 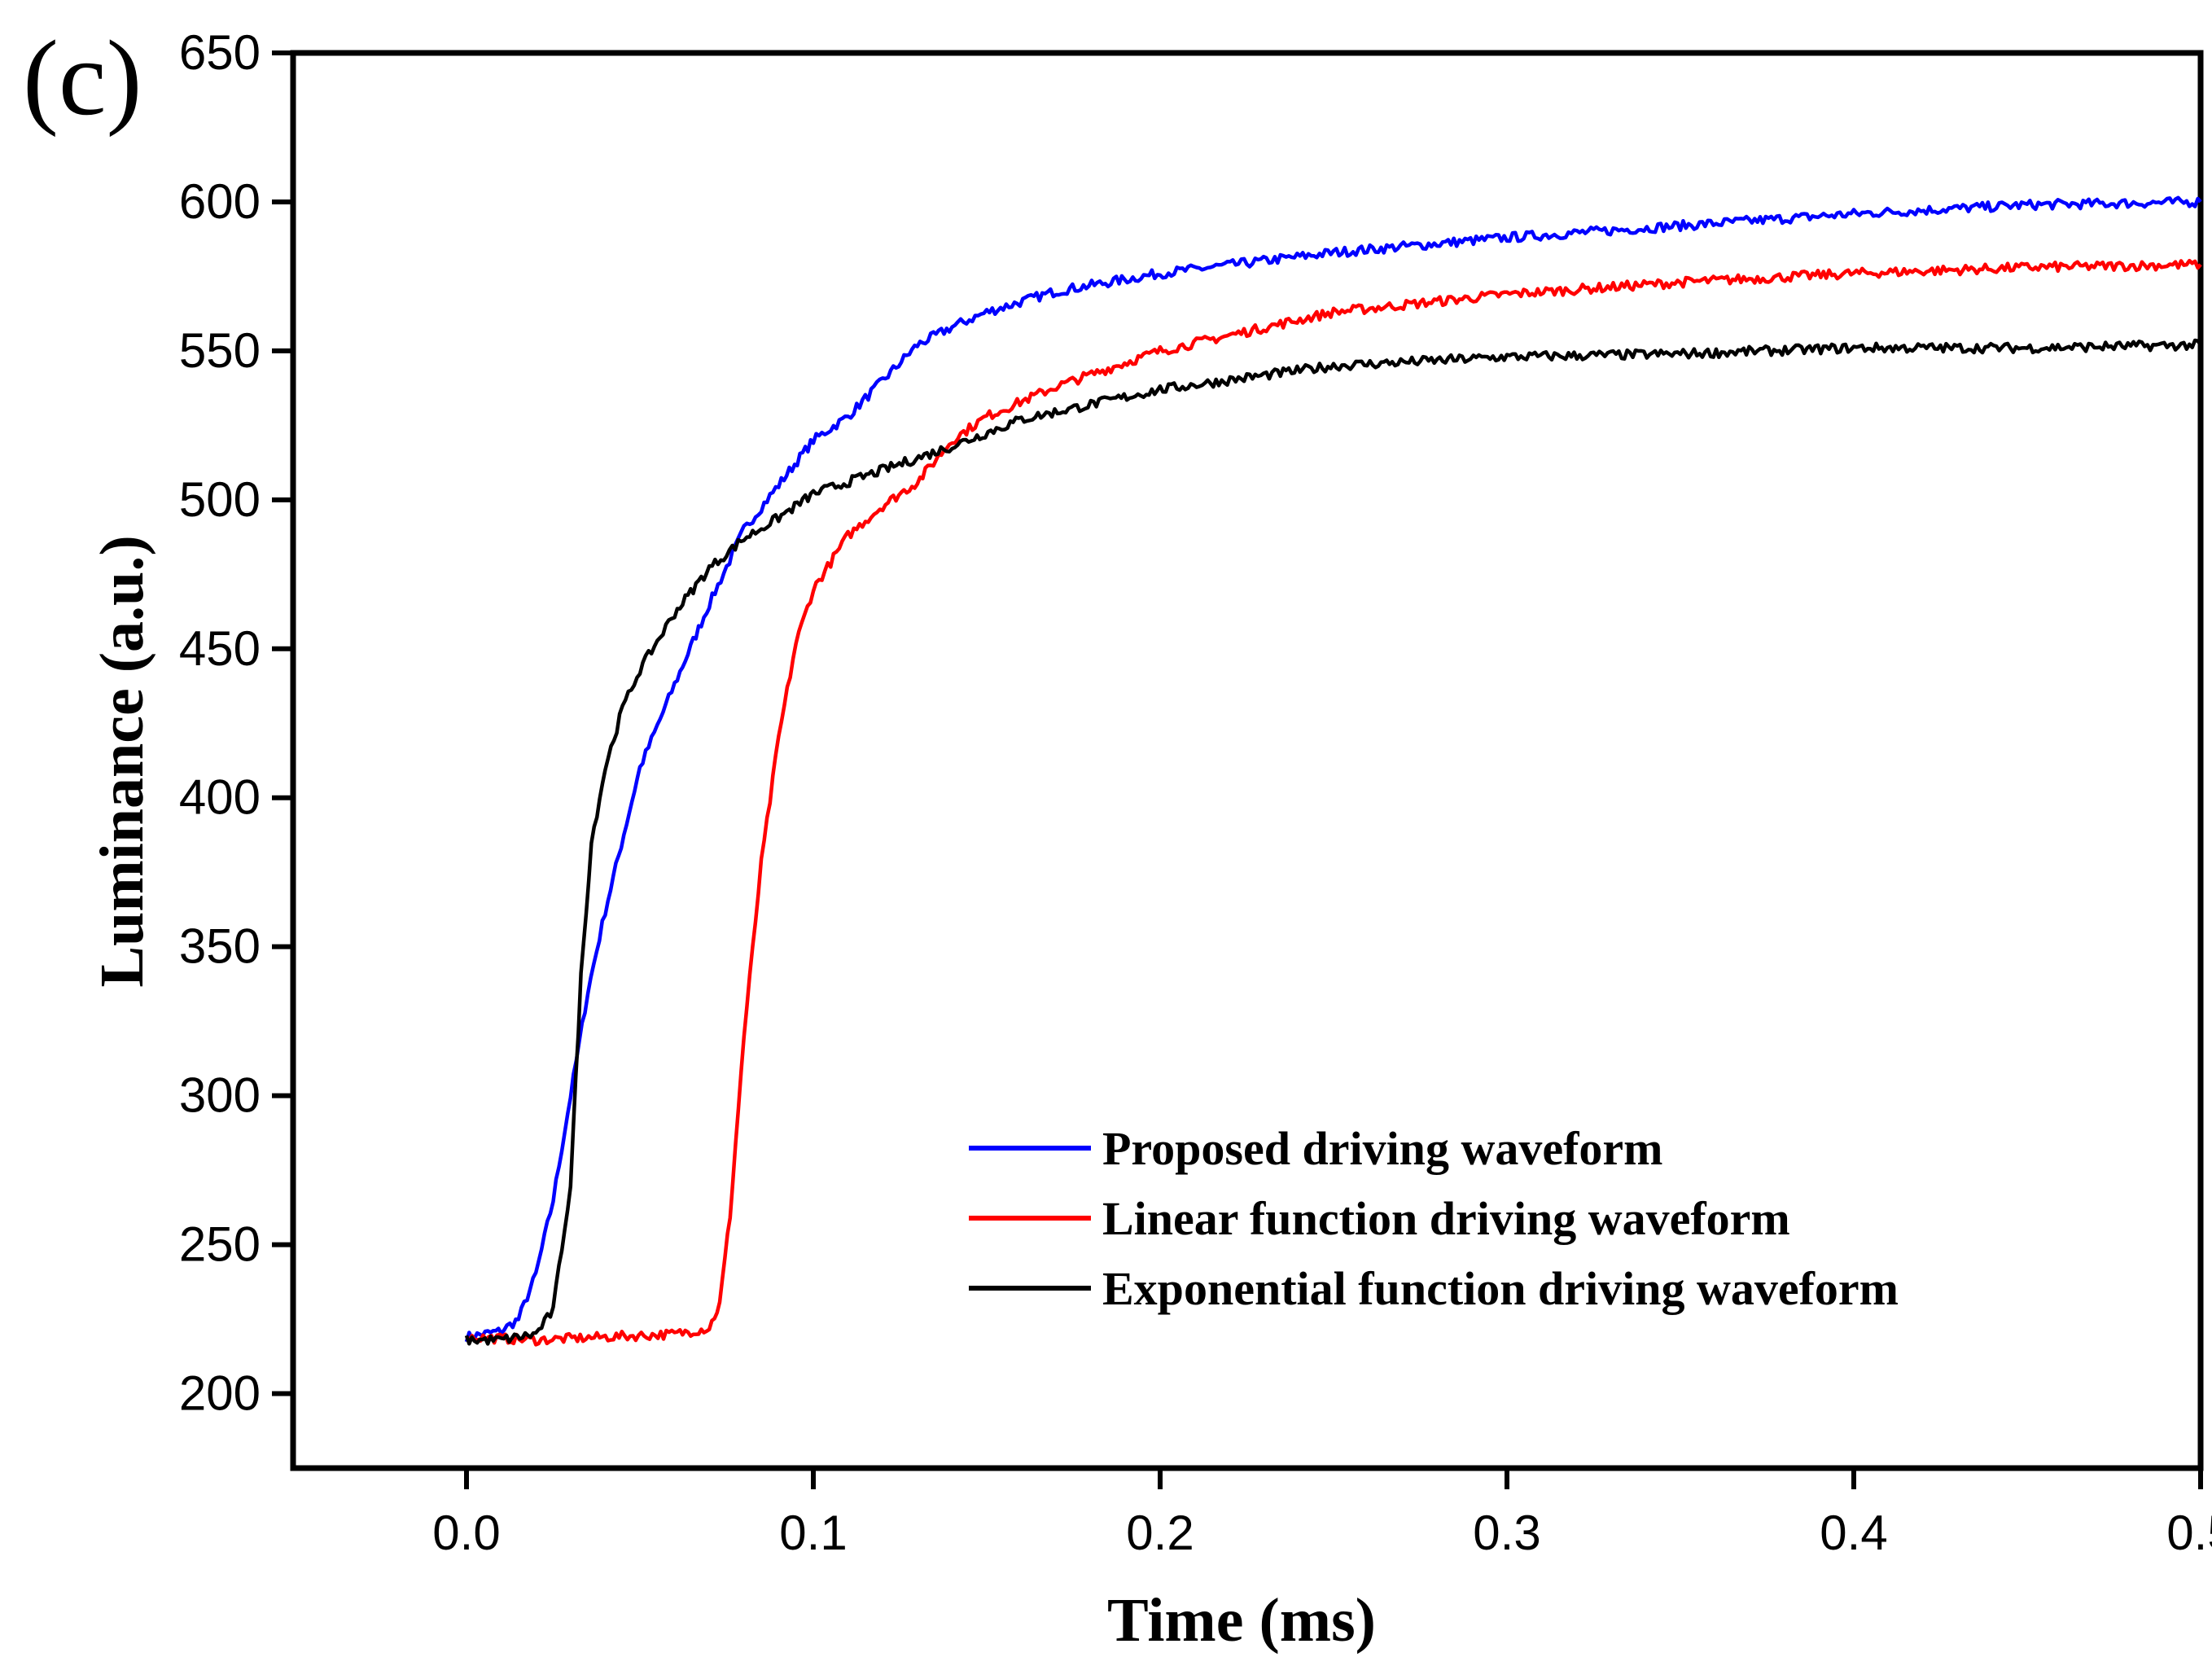 I want to click on y-tick-label: 350, so click(x=220, y=946).